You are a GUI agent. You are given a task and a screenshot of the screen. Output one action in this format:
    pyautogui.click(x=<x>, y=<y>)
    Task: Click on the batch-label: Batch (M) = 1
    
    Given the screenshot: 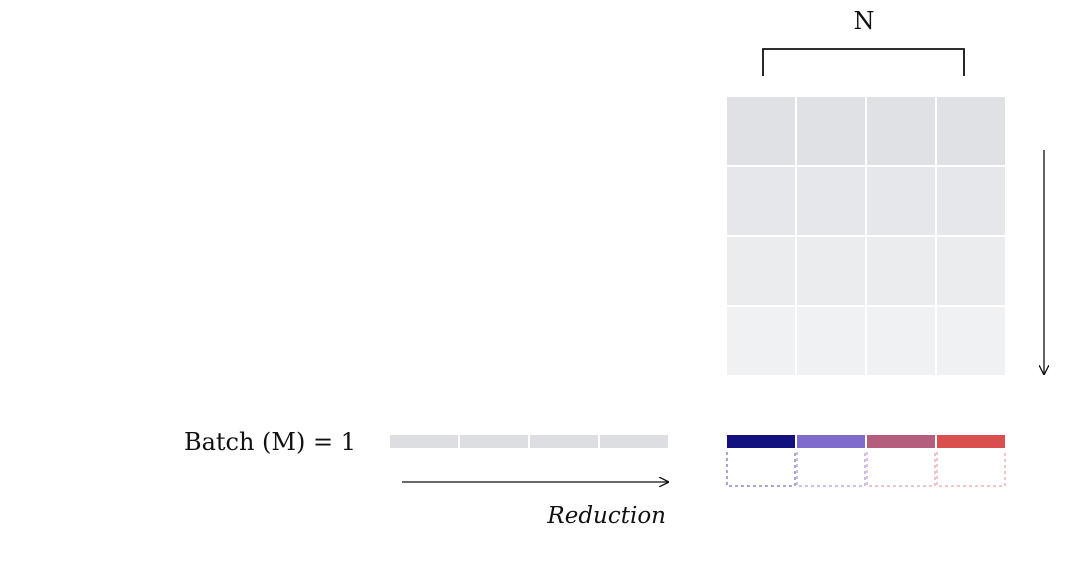 What is the action you would take?
    pyautogui.click(x=270, y=442)
    